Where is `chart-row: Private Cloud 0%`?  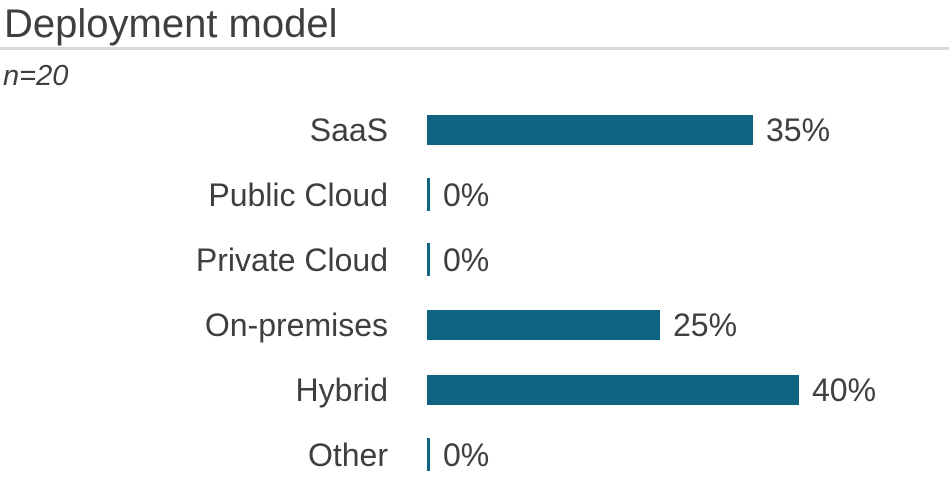 chart-row: Private Cloud 0% is located at coordinates (474, 259).